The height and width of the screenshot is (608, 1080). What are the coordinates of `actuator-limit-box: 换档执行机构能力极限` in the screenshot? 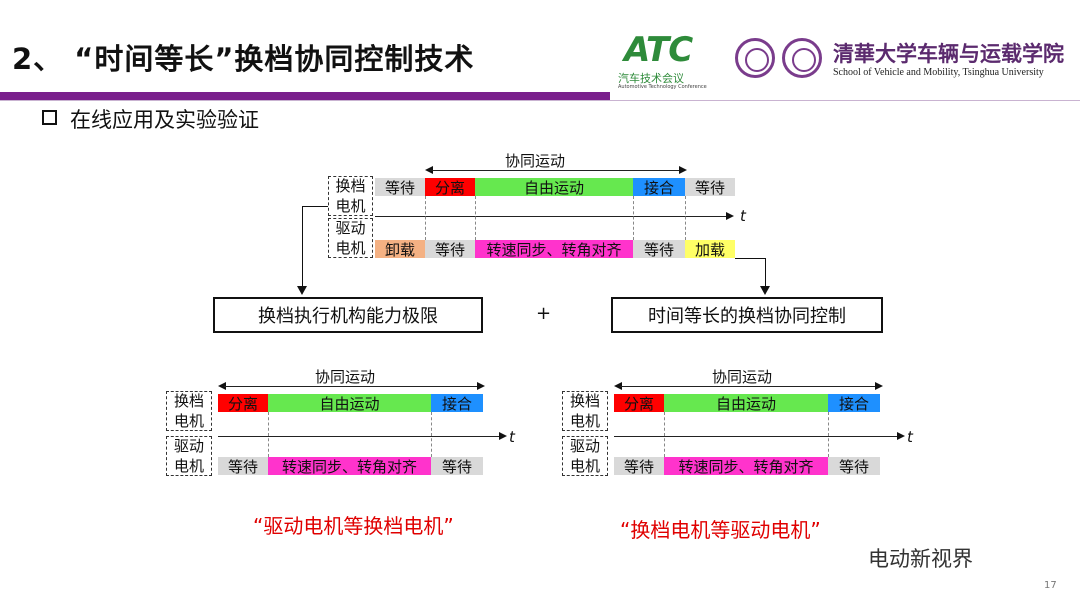 It's located at (348, 315).